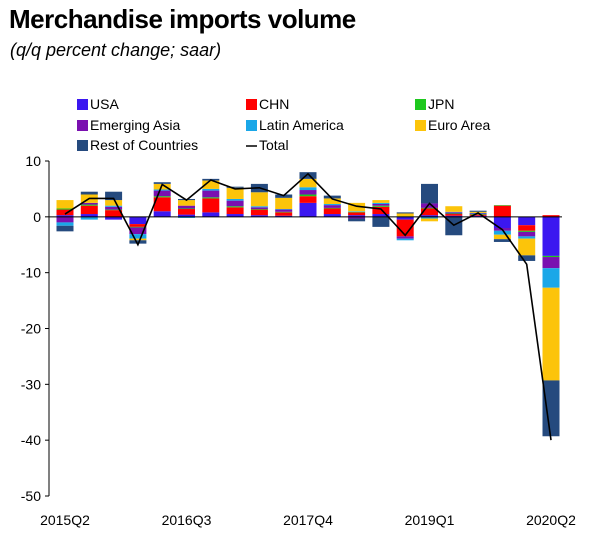 This screenshot has height=540, width=594. Describe the element at coordinates (527, 228) in the screenshot. I see `bar-segment-chn-2020Q1` at that location.